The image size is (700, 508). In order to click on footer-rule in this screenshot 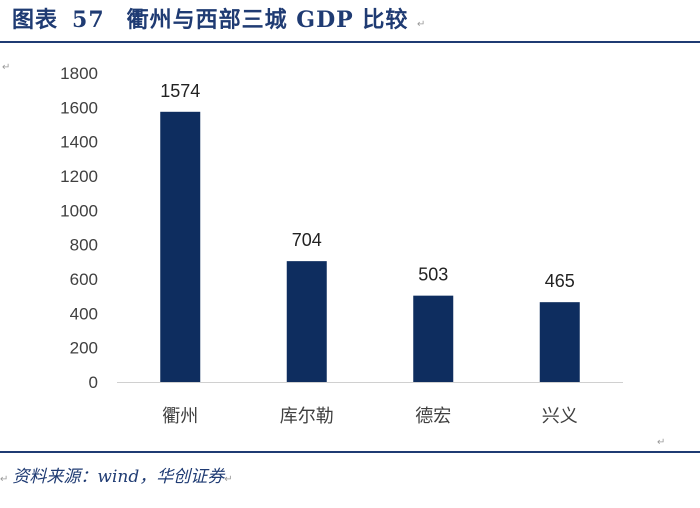, I will do `click(350, 452)`.